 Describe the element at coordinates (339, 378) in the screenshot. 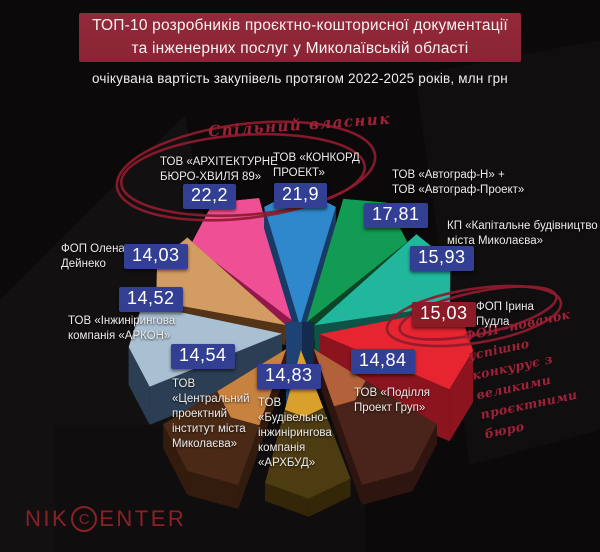

I see `wedge-tip` at that location.